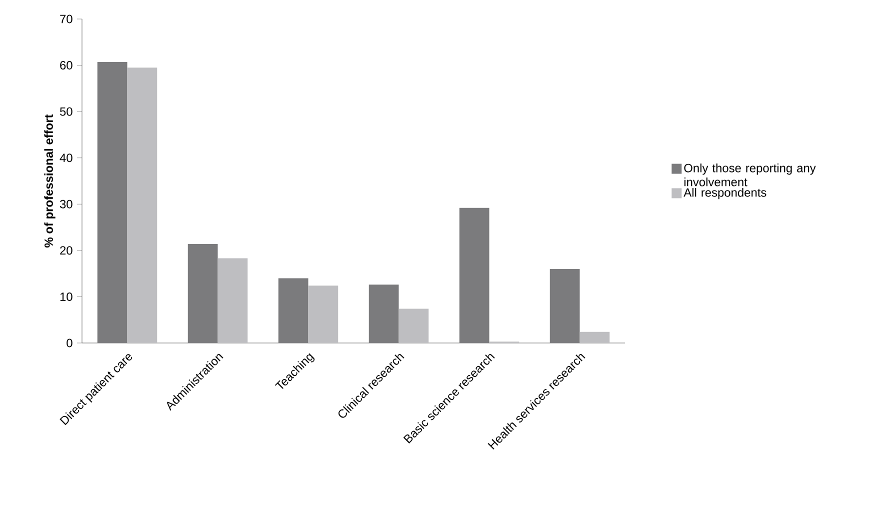  What do you see at coordinates (69, 343) in the screenshot?
I see `y-tick-label: 0` at bounding box center [69, 343].